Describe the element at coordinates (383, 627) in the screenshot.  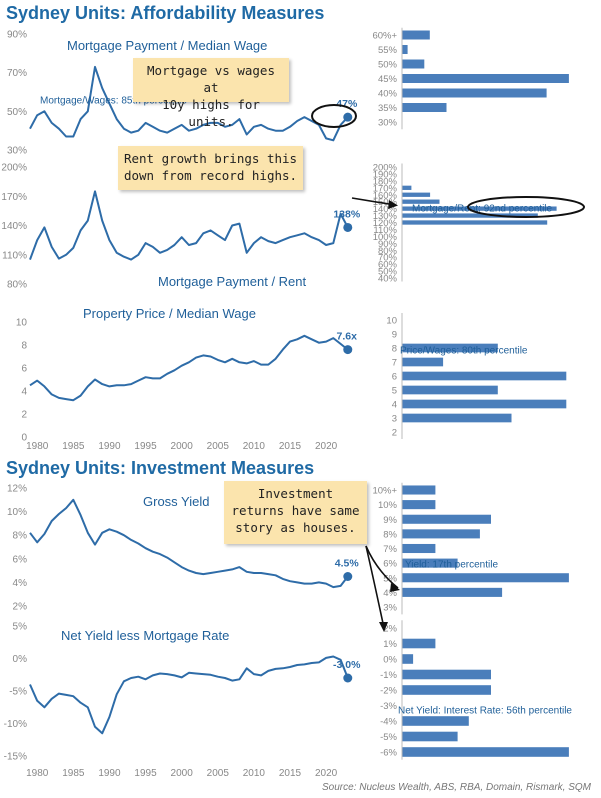
I see `arrow-head` at that location.